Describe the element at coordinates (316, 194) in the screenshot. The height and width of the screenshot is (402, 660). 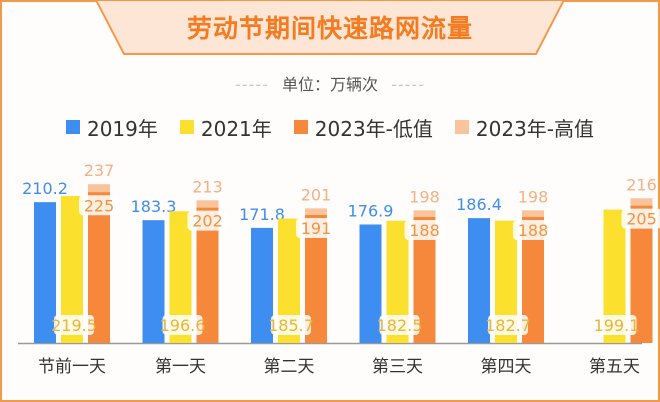
I see `data-label-2023-high-2: 201` at that location.